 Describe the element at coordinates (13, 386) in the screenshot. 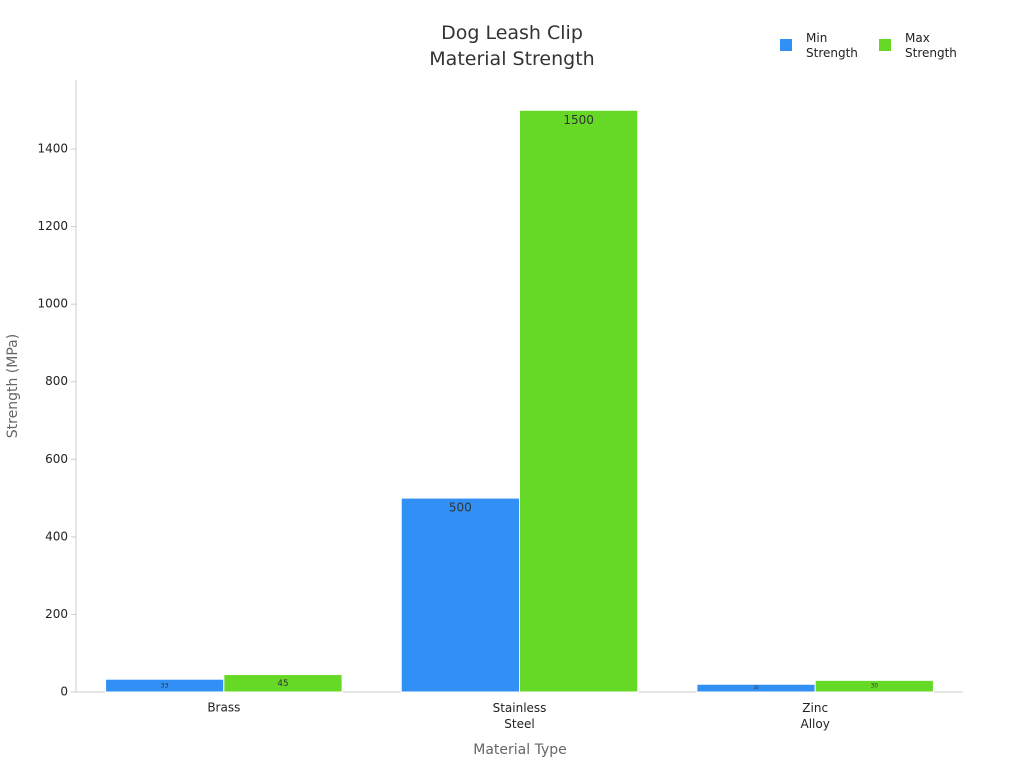

I see `y-axis-title: Strength (MPa)` at that location.